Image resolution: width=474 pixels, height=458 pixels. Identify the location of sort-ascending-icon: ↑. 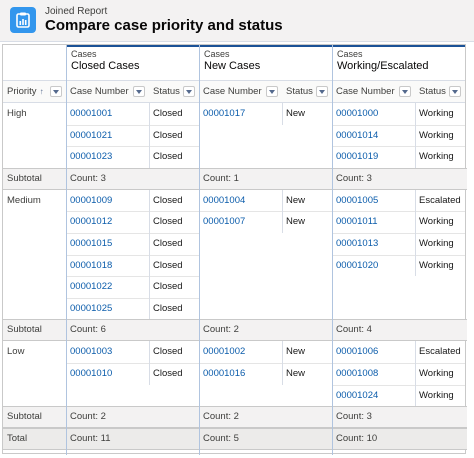
(41, 91).